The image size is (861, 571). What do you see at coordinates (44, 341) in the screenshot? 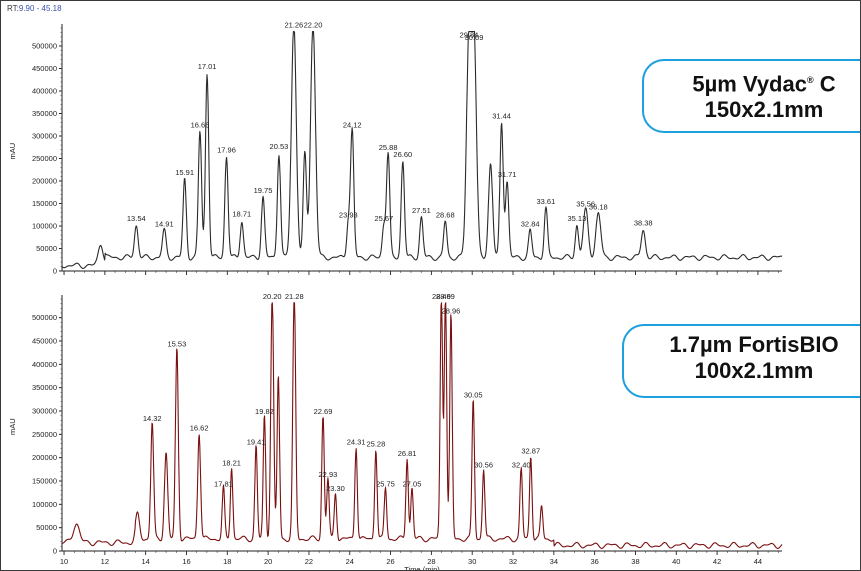
I see `bottom-y-tick-label: 450000` at bounding box center [44, 341].